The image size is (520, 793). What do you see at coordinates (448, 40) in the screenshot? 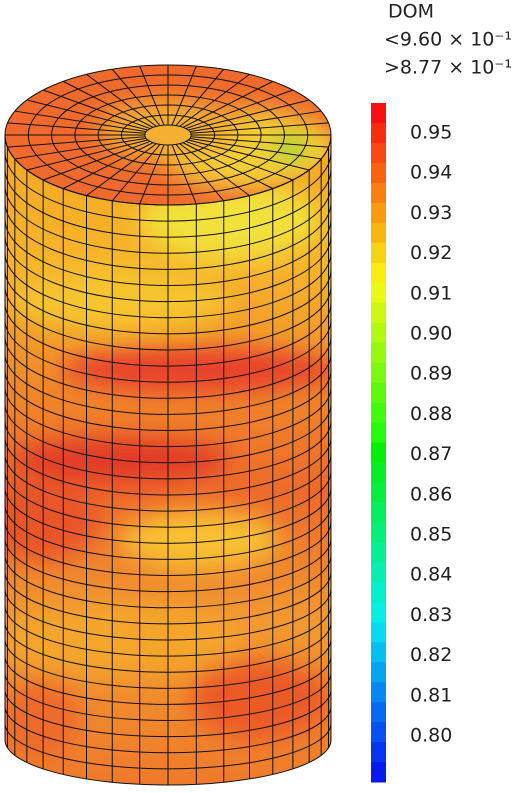
I see `legend-max: <9.60 × 10⁻¹` at bounding box center [448, 40].